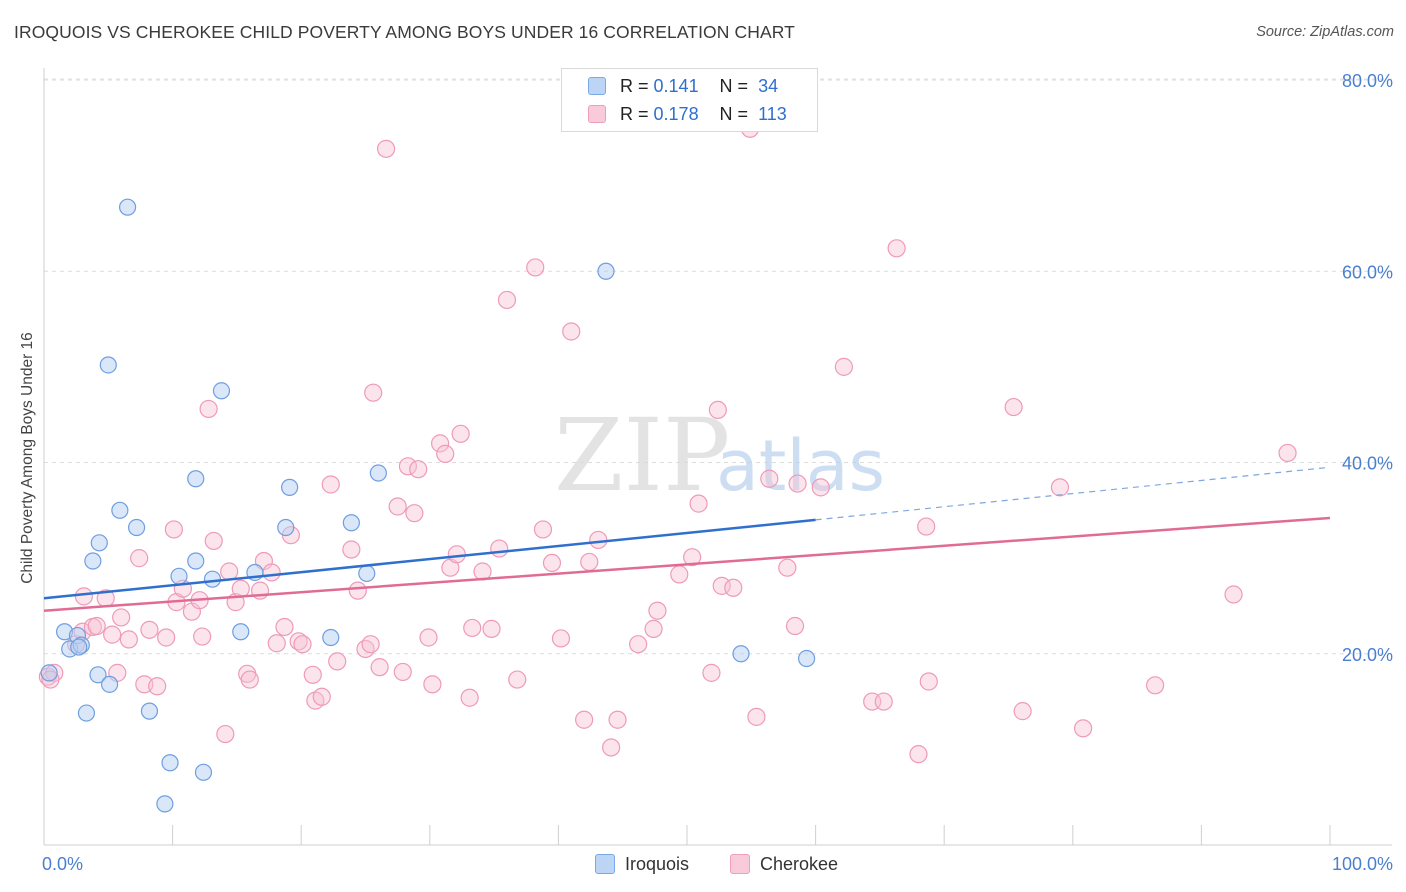 The width and height of the screenshot is (1406, 892). I want to click on legend-r-value-iroquois: 0.141, so click(676, 85).